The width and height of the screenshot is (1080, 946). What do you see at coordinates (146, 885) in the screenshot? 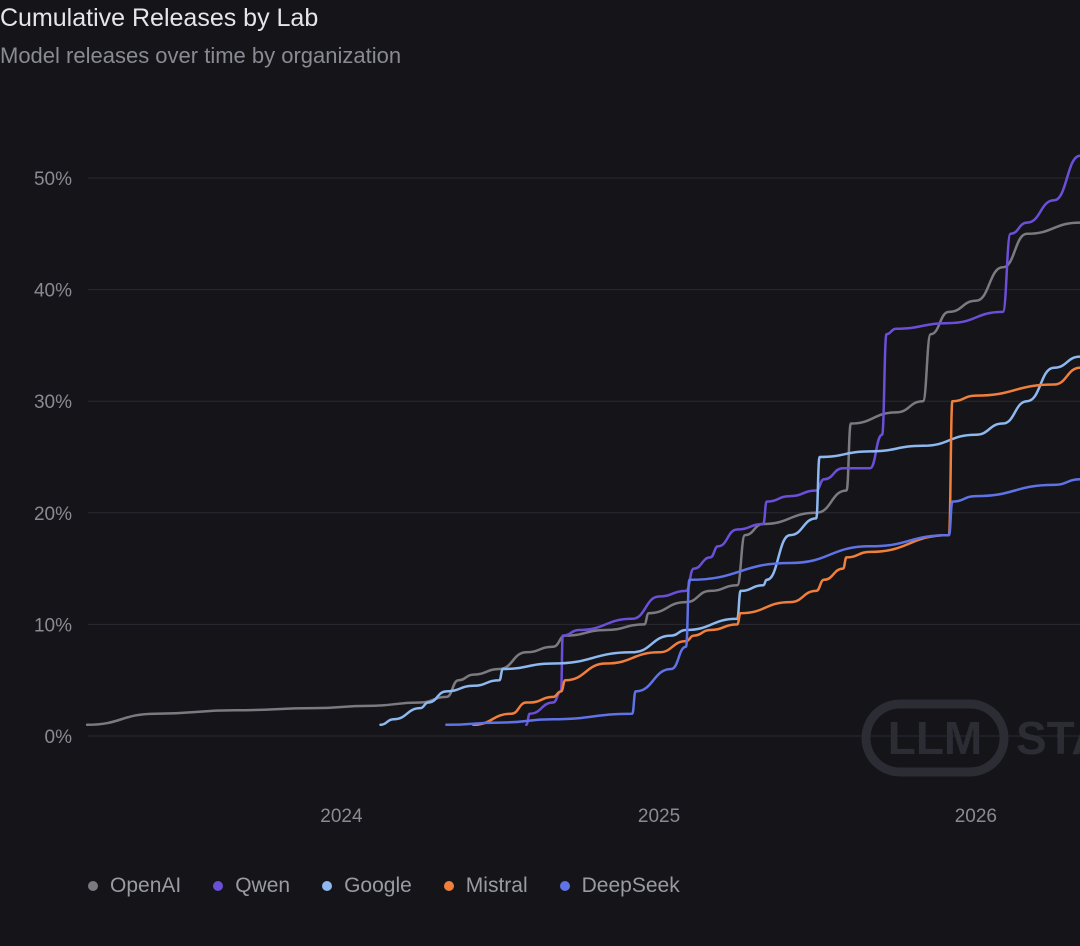
I see `legend-label: OpenAI` at bounding box center [146, 885].